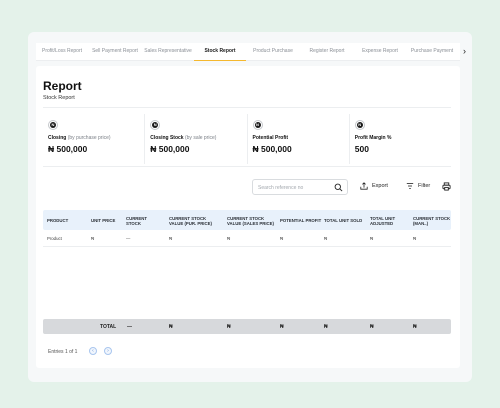  Describe the element at coordinates (63, 352) in the screenshot. I see `entries-count: Entries 1 of 1` at that location.